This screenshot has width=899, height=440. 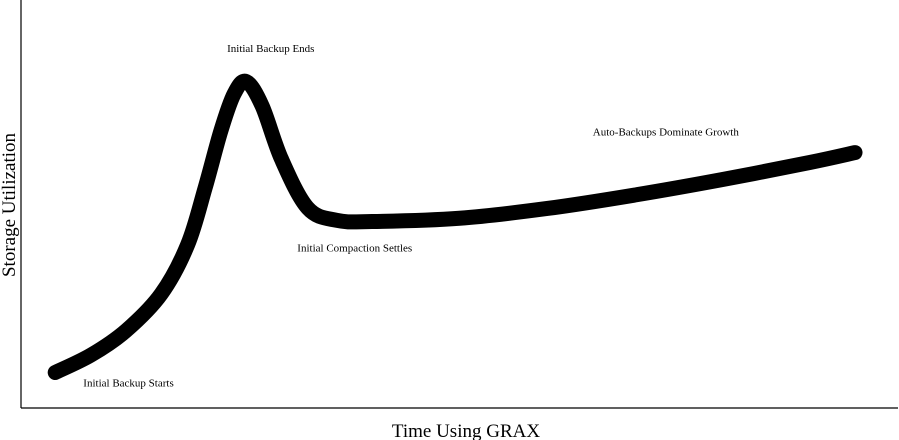 What do you see at coordinates (10, 204) in the screenshot?
I see `y-axis-title: Storage Utilization` at bounding box center [10, 204].